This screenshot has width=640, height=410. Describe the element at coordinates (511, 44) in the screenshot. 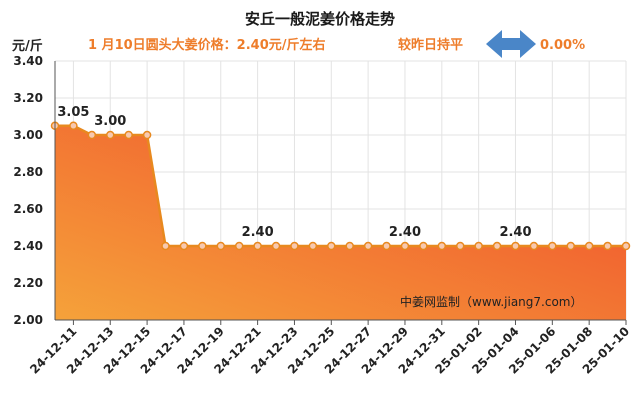

I see `left-right-arrow-icon` at that location.